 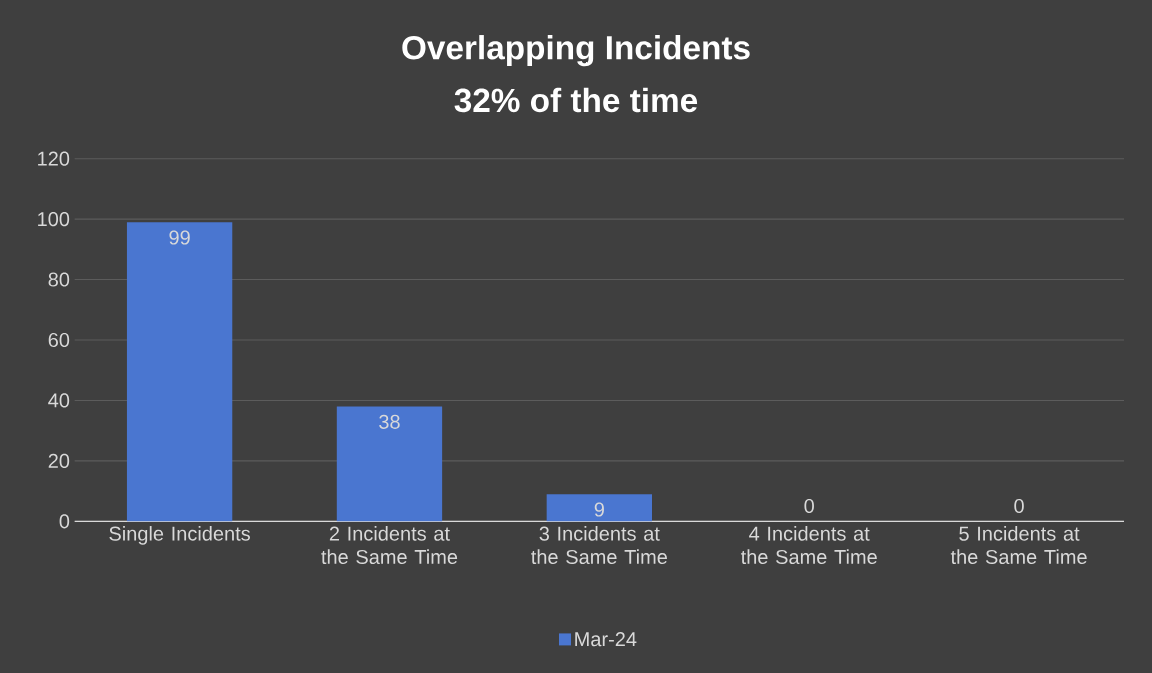 I want to click on chart-title: Overlapping Incidents, so click(x=576, y=50).